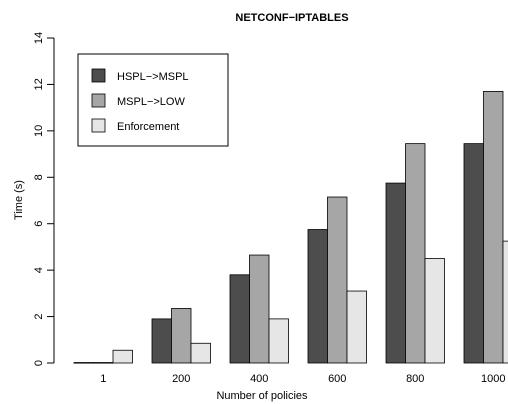  What do you see at coordinates (39, 38) in the screenshot?
I see `y-tick-label: 14` at bounding box center [39, 38].